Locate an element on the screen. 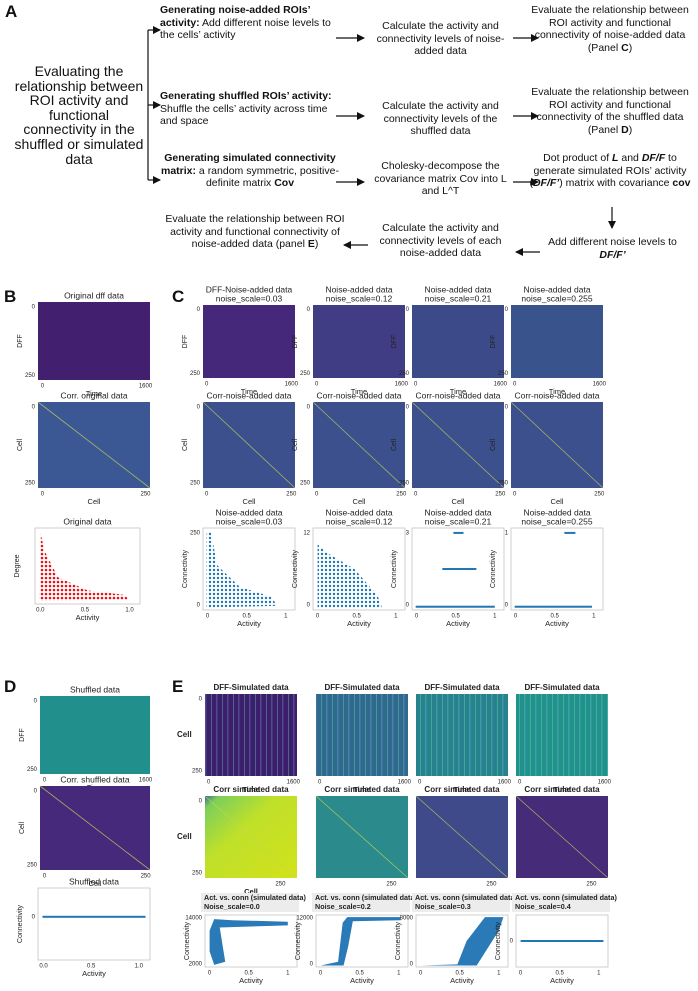 The width and height of the screenshot is (698, 991). plot-title: DFF-Noise-added data is located at coordinates (249, 289).